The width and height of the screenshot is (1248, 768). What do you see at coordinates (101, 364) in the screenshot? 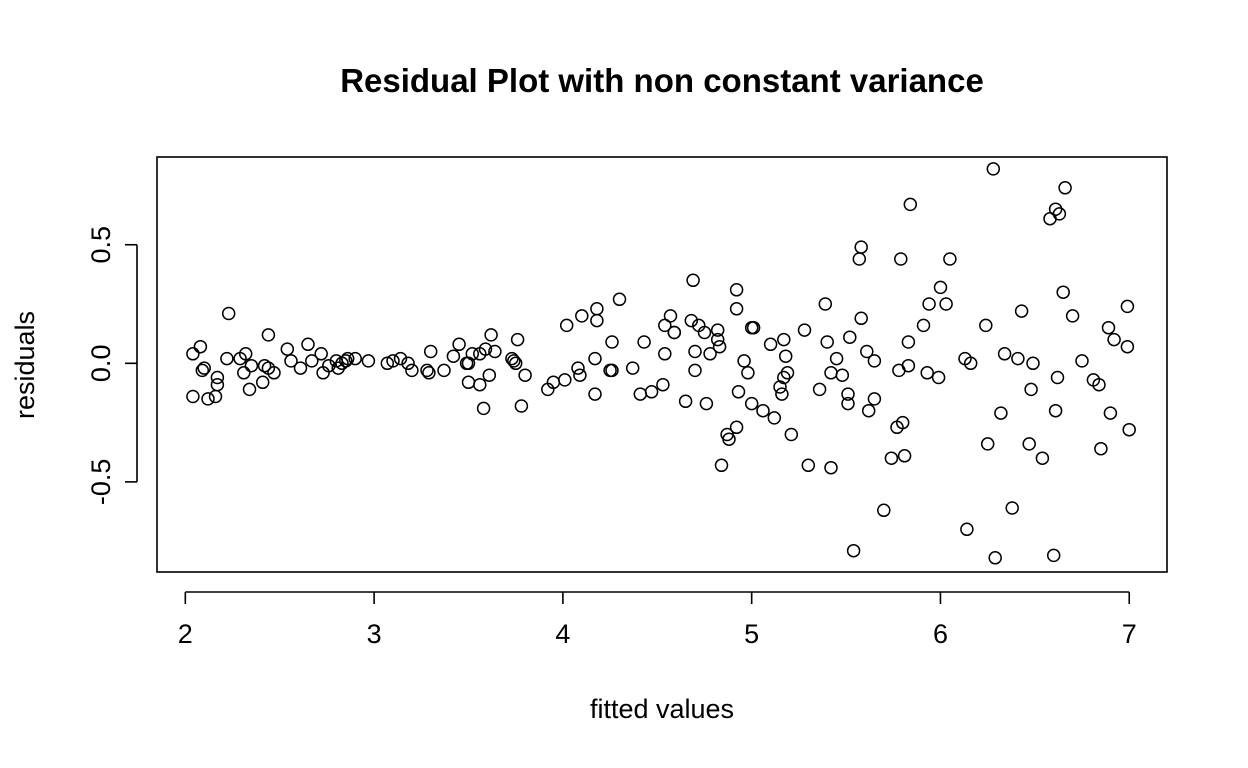
I see `y-tick-label: 0.0` at bounding box center [101, 364].